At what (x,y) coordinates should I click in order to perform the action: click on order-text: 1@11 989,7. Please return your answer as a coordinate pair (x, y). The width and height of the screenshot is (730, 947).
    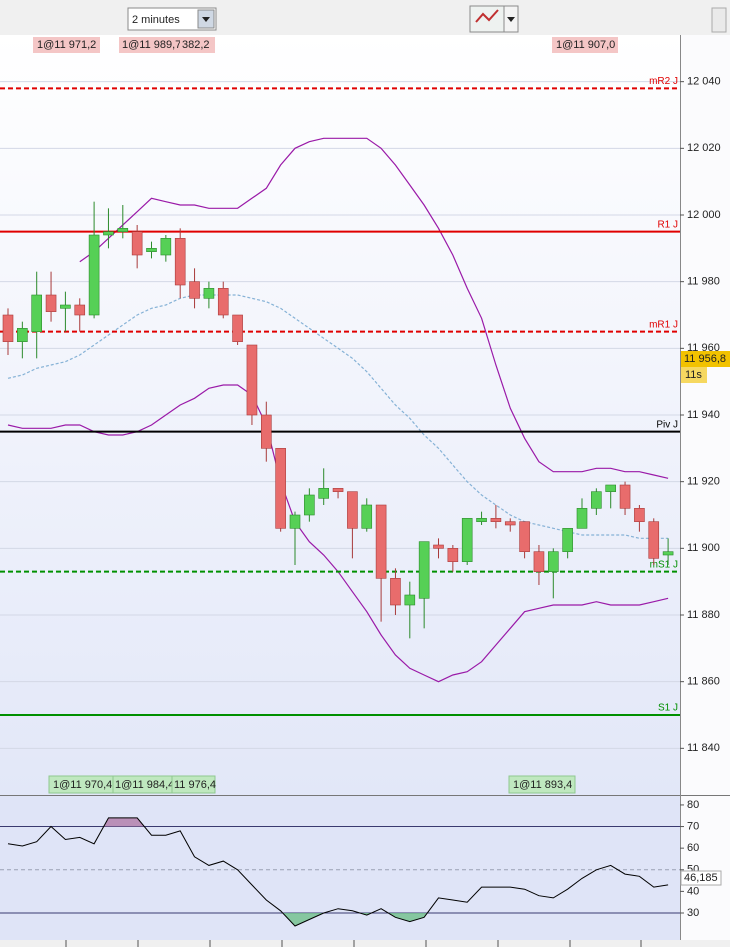
    Looking at the image, I should click on (151, 45).